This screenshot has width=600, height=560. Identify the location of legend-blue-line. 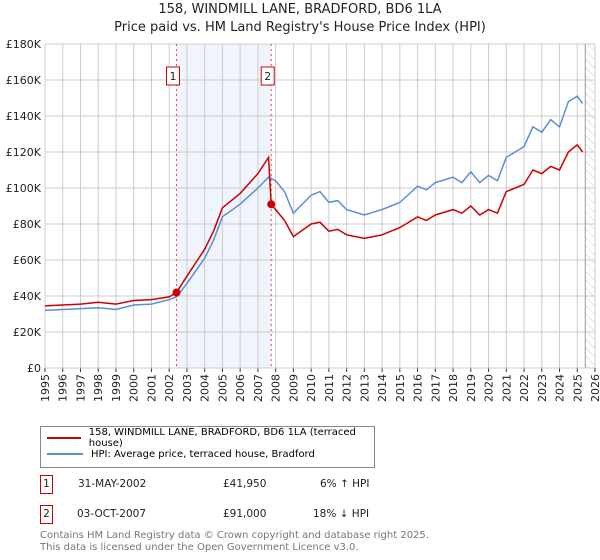
(65, 454).